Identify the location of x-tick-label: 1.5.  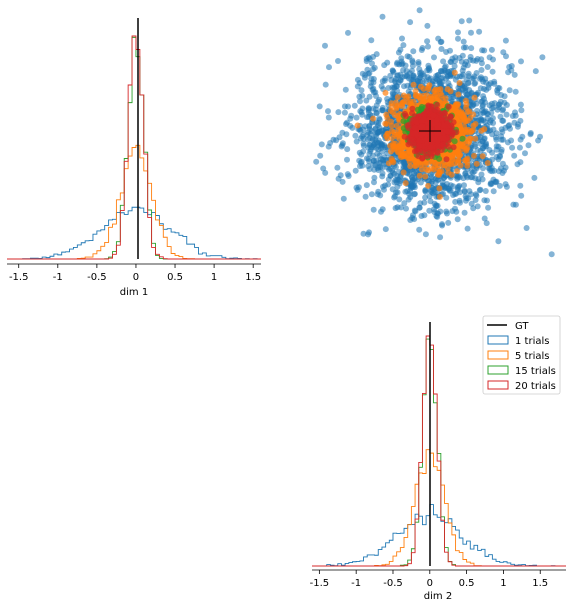
(253, 277).